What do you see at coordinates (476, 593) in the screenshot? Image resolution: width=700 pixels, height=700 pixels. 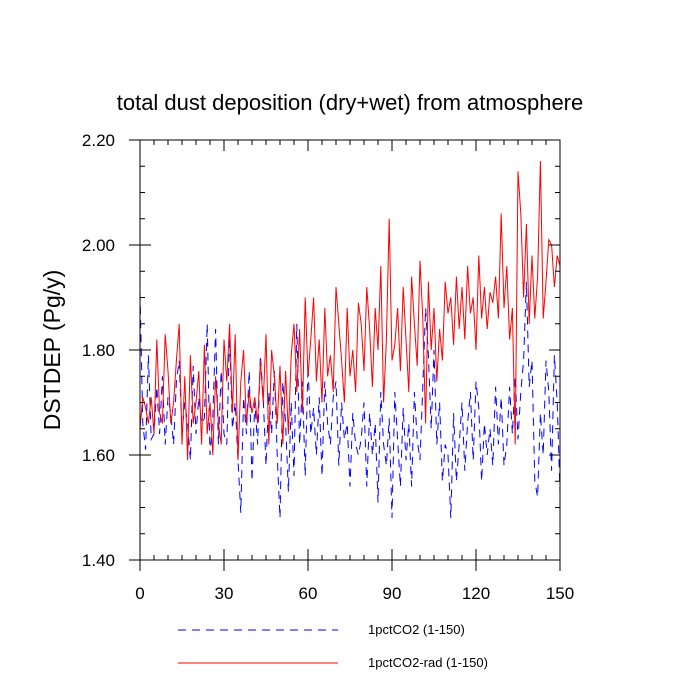 I see `x-tick-label: 120` at bounding box center [476, 593].